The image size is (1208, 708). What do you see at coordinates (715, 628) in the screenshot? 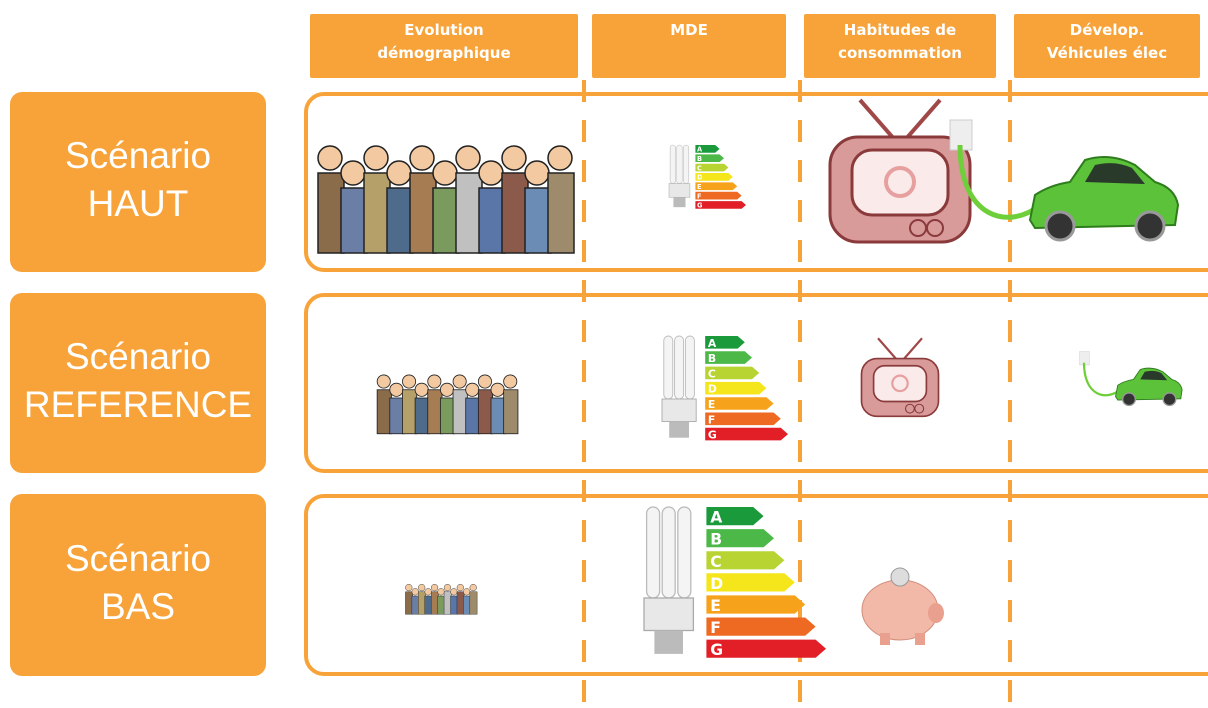
I see `energy-letter: F` at bounding box center [715, 628].